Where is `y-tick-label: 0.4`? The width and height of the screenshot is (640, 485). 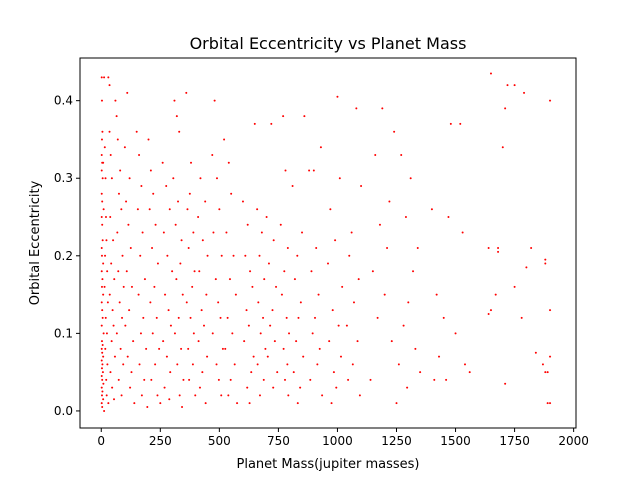
y-tick-label: 0.4 is located at coordinates (63, 101).